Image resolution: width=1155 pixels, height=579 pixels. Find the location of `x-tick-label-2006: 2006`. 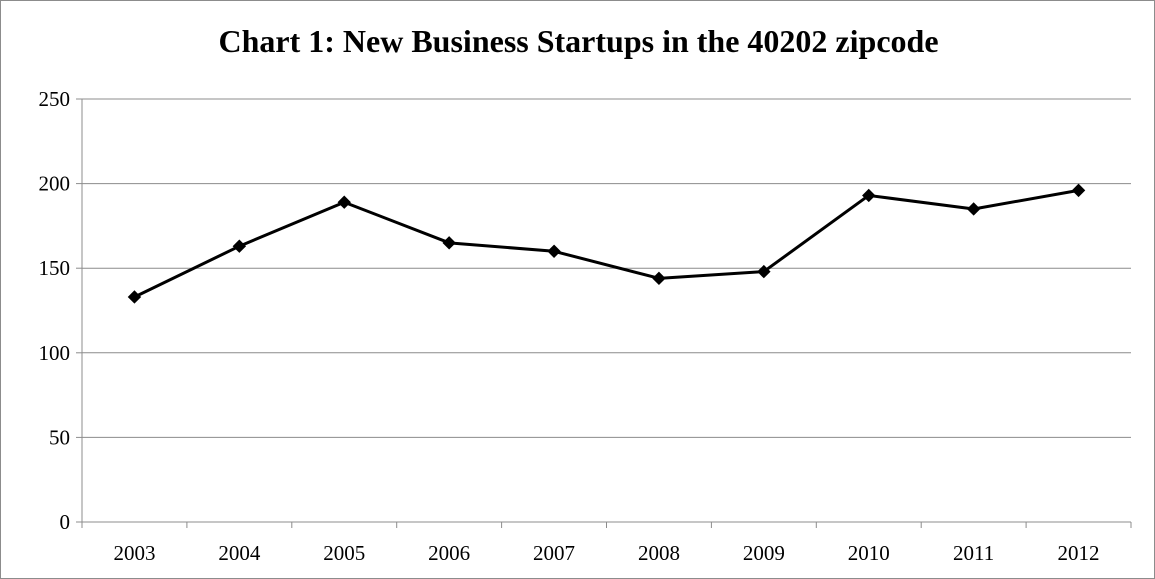

x-tick-label-2006: 2006 is located at coordinates (449, 553).